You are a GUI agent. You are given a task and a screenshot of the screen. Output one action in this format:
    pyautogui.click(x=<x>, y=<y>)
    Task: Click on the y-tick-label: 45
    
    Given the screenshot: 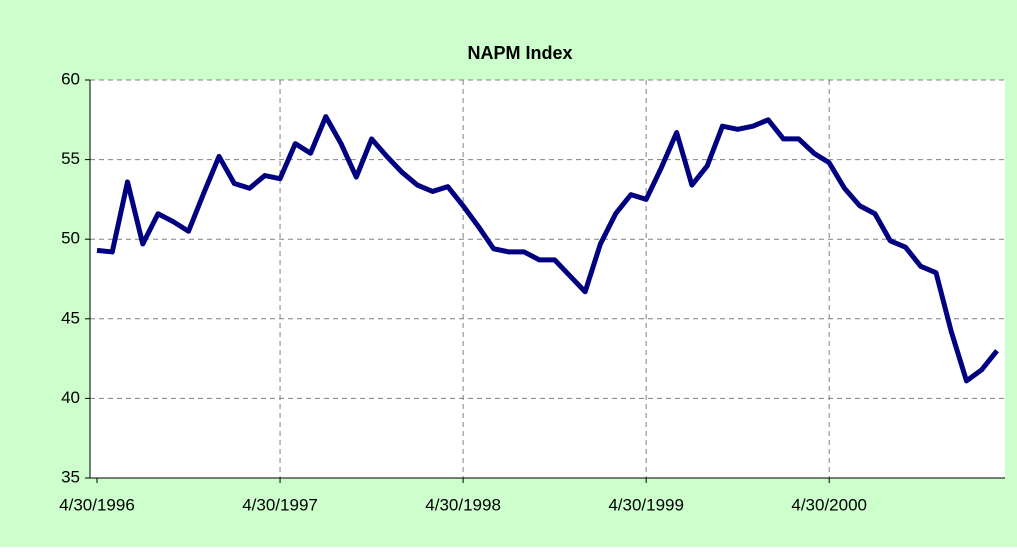 What is the action you would take?
    pyautogui.click(x=70, y=317)
    